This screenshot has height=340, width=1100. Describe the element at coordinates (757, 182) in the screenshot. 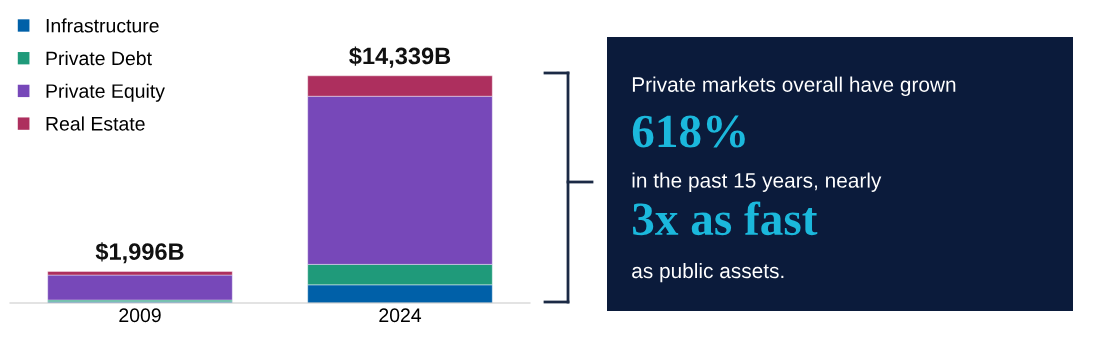

I see `text: in the past 15 years, nearly` at that location.